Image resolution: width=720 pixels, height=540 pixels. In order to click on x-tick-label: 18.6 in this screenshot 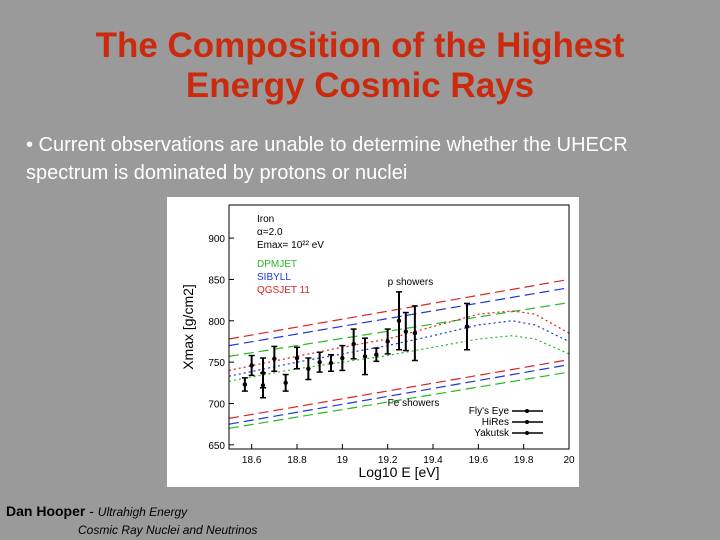, I will do `click(252, 460)`.